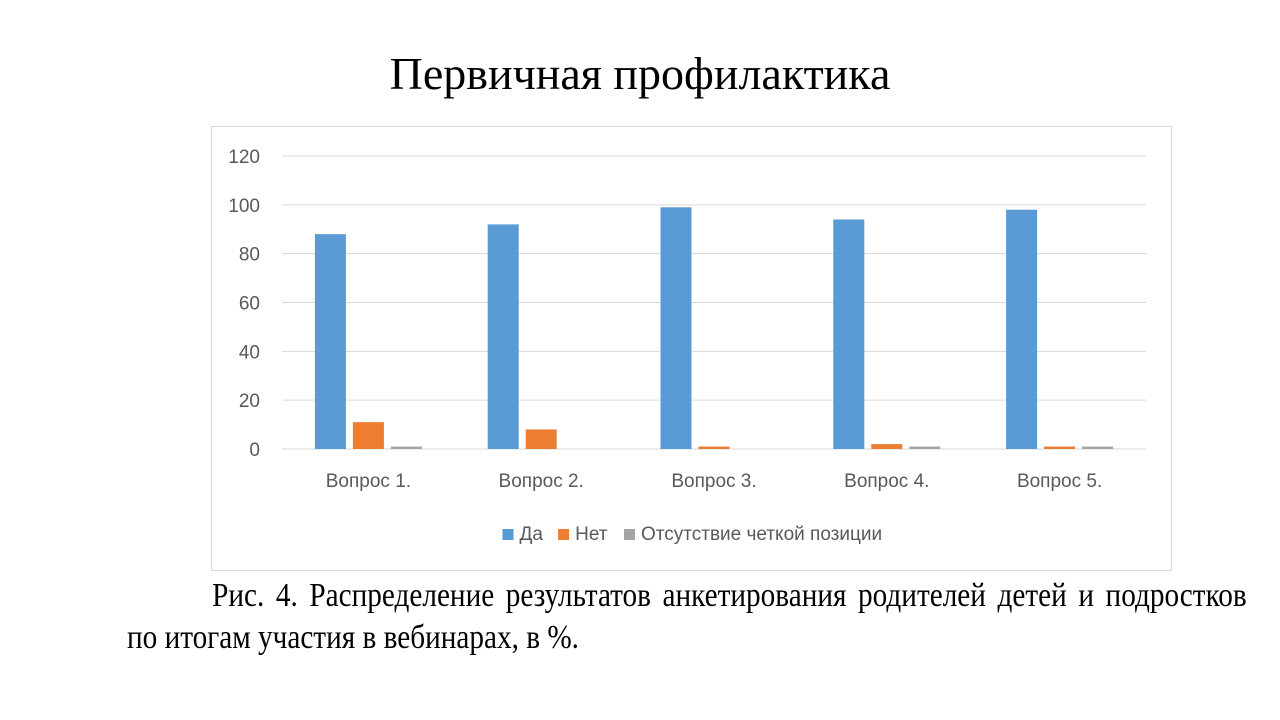 The height and width of the screenshot is (720, 1280). Describe the element at coordinates (249, 255) in the screenshot. I see `y-tick-label: 80` at that location.